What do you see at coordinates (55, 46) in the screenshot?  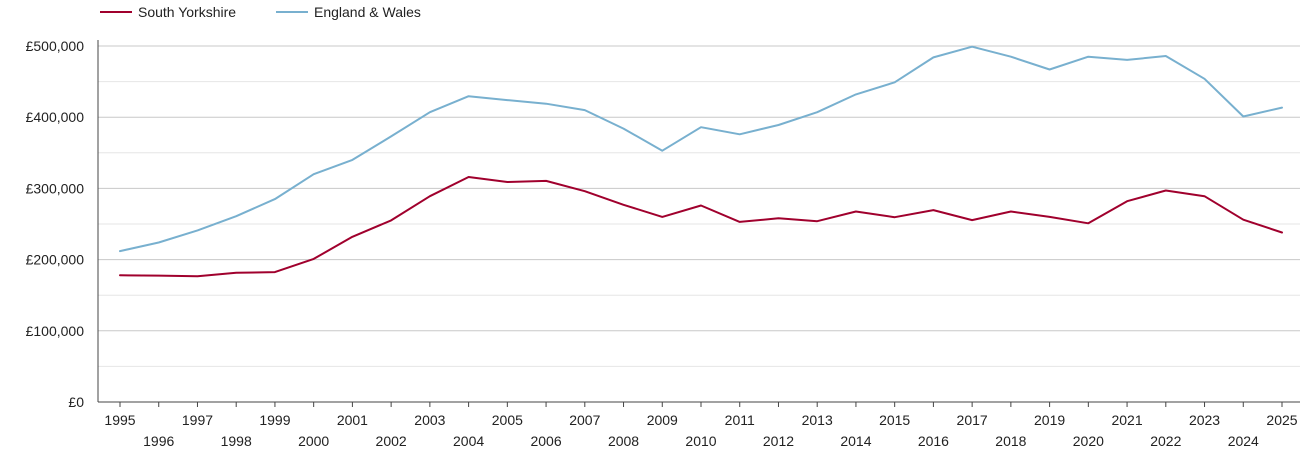 I see `y-tick-label: £500,000` at bounding box center [55, 46].